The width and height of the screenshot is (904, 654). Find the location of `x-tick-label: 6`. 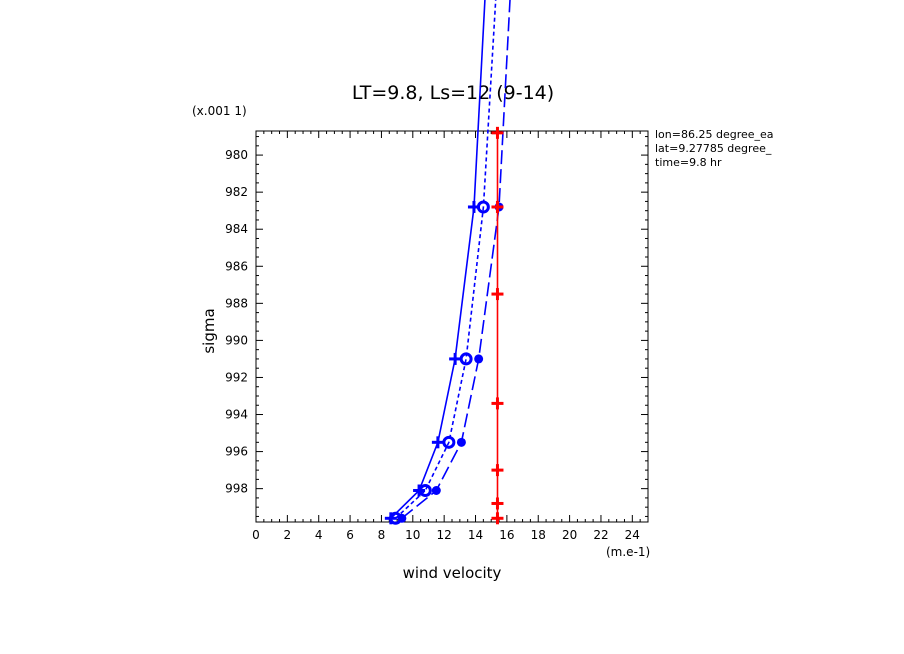

x-tick-label: 6 is located at coordinates (350, 535).